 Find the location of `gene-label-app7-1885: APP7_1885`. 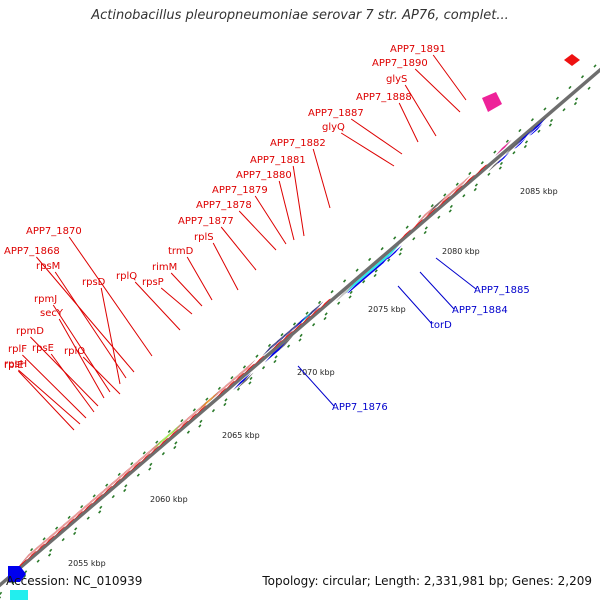

gene-label-app7-1885: APP7_1885 is located at coordinates (502, 290).